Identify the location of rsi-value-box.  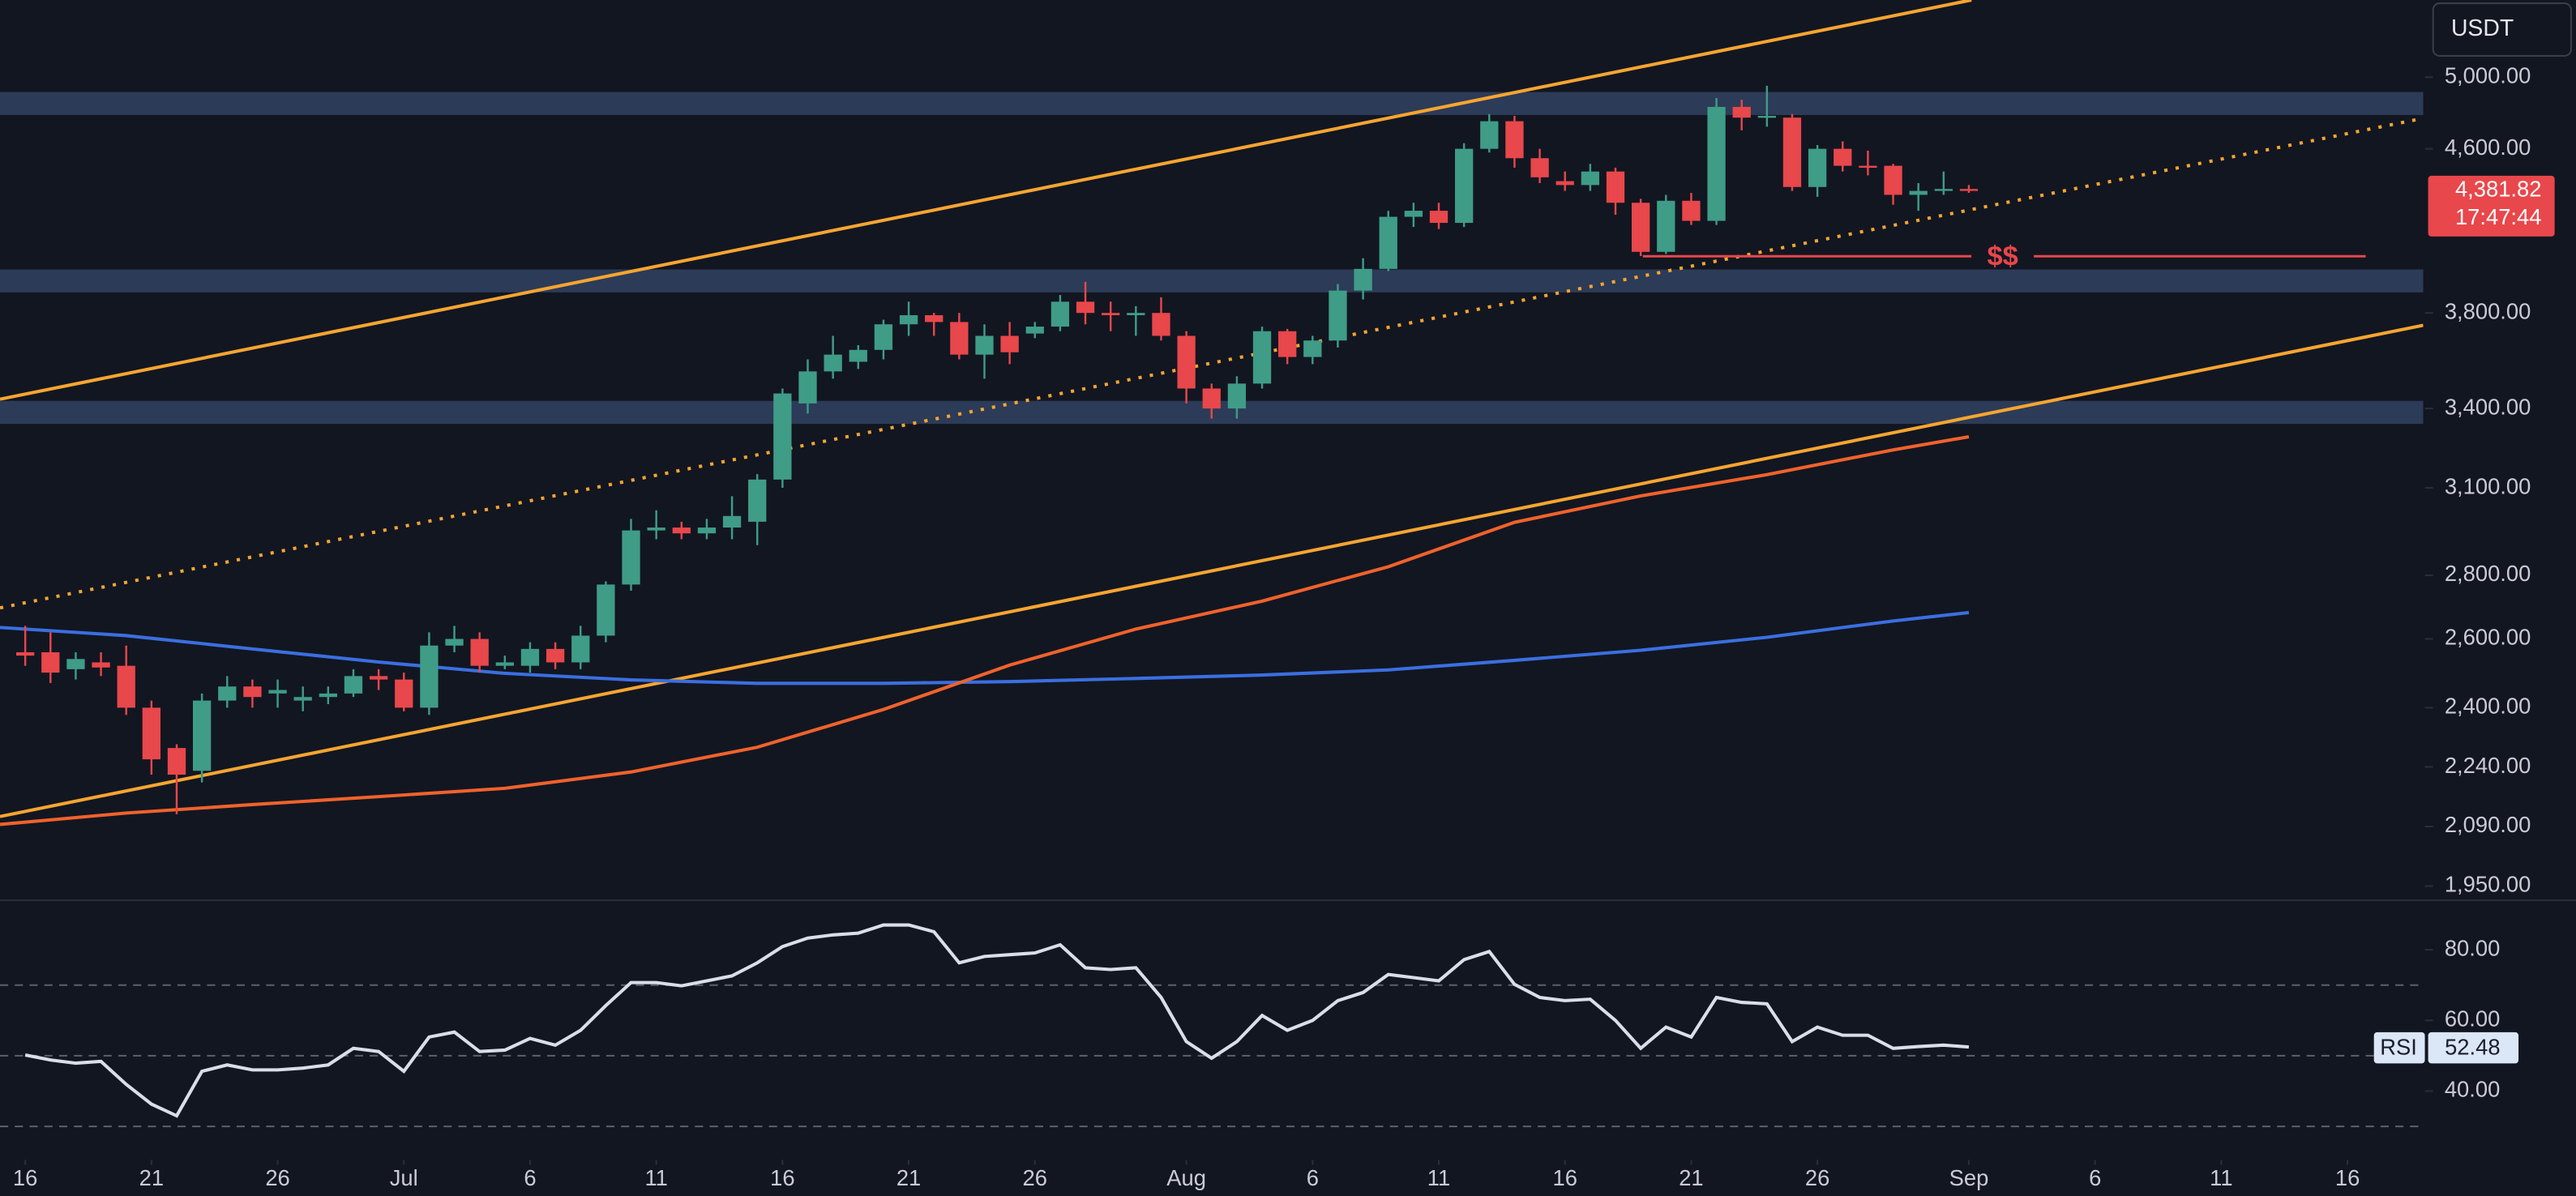
(2473, 1048).